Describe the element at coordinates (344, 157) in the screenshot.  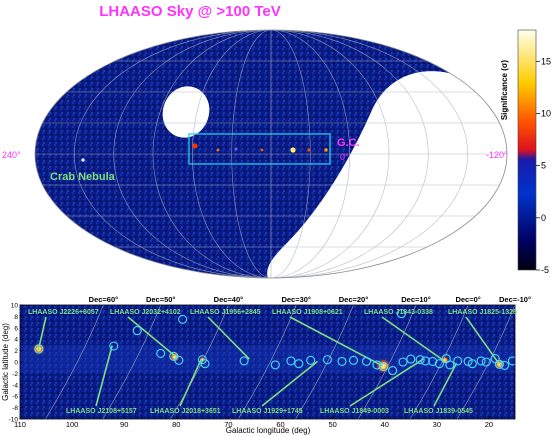
I see `lon-label-center: 0°` at that location.